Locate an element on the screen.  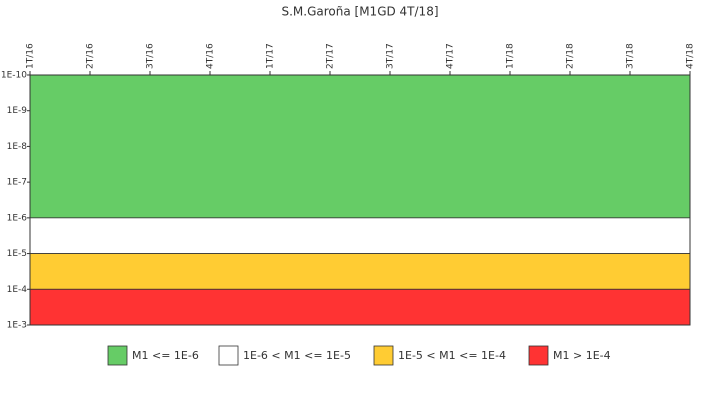
y-tick-label: 1E-10 is located at coordinates (14, 76).